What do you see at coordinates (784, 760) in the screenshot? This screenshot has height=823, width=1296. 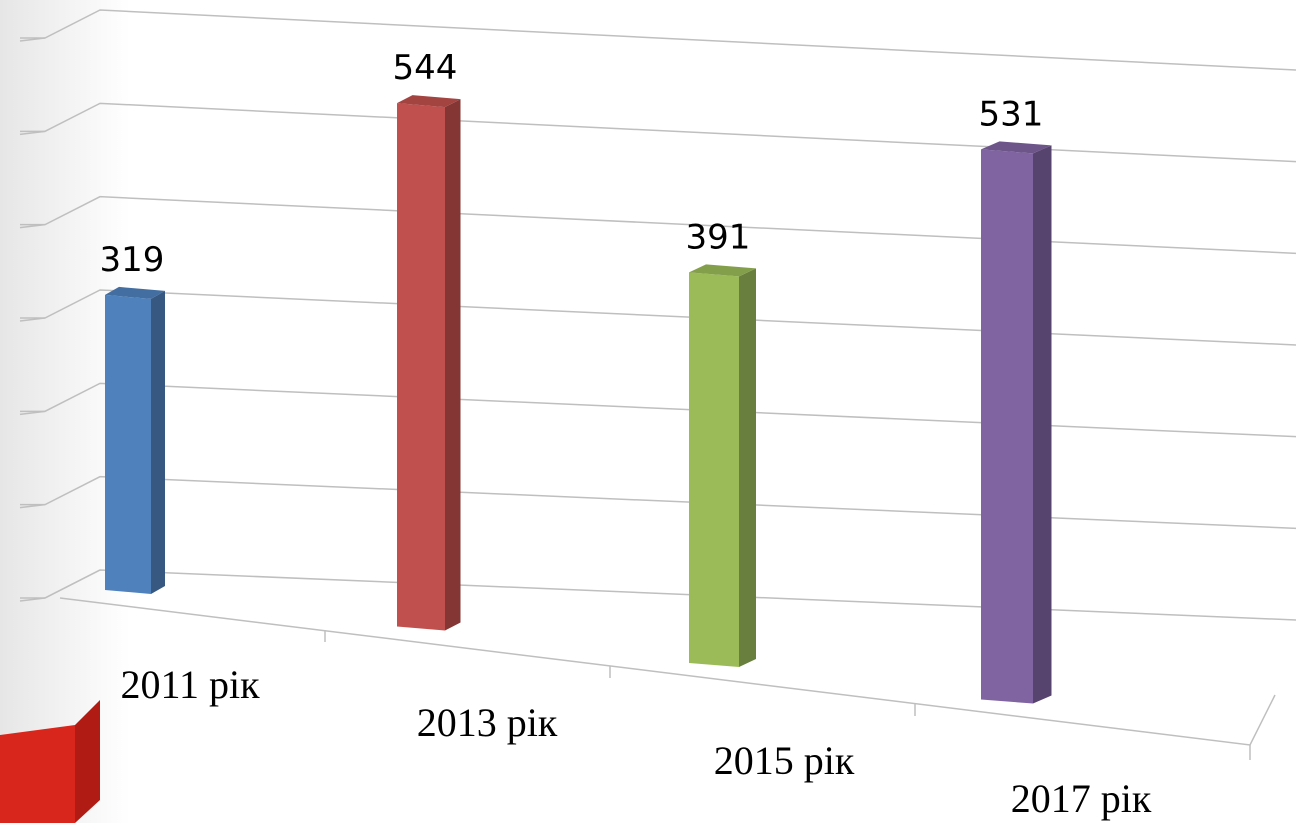 I see `x-tick-label: 2015 рік` at bounding box center [784, 760].